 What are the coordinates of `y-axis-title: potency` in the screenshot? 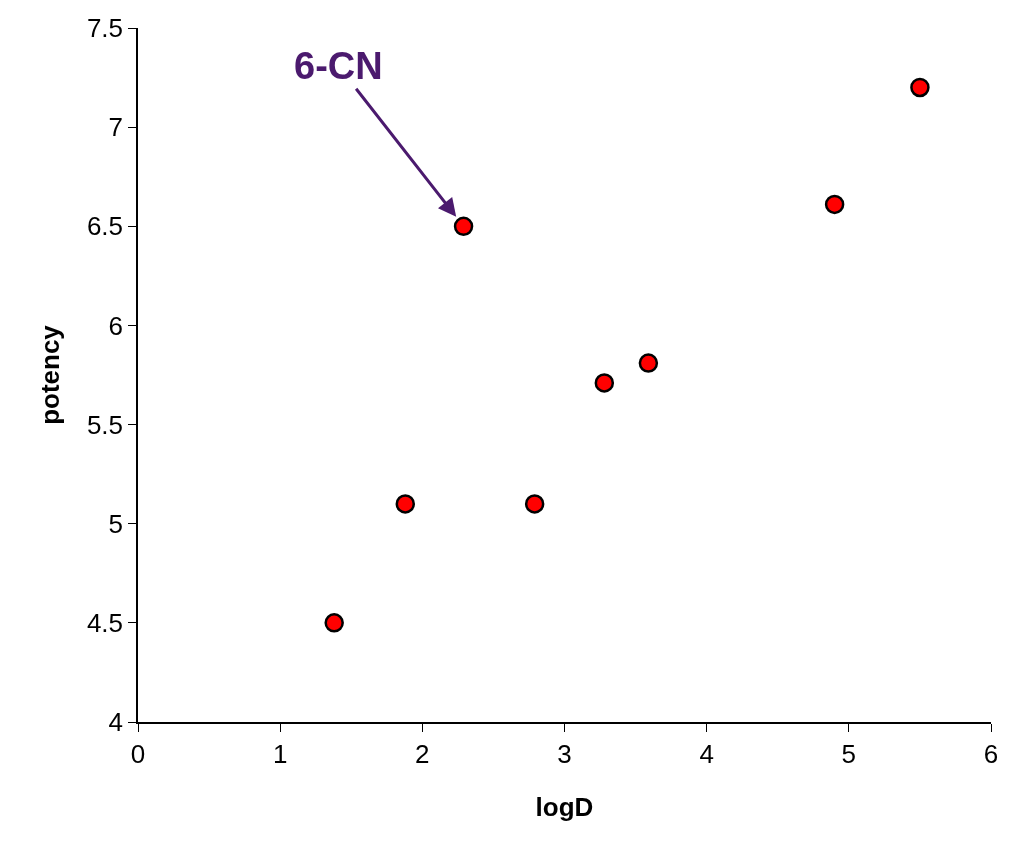 It's located at (49, 374).